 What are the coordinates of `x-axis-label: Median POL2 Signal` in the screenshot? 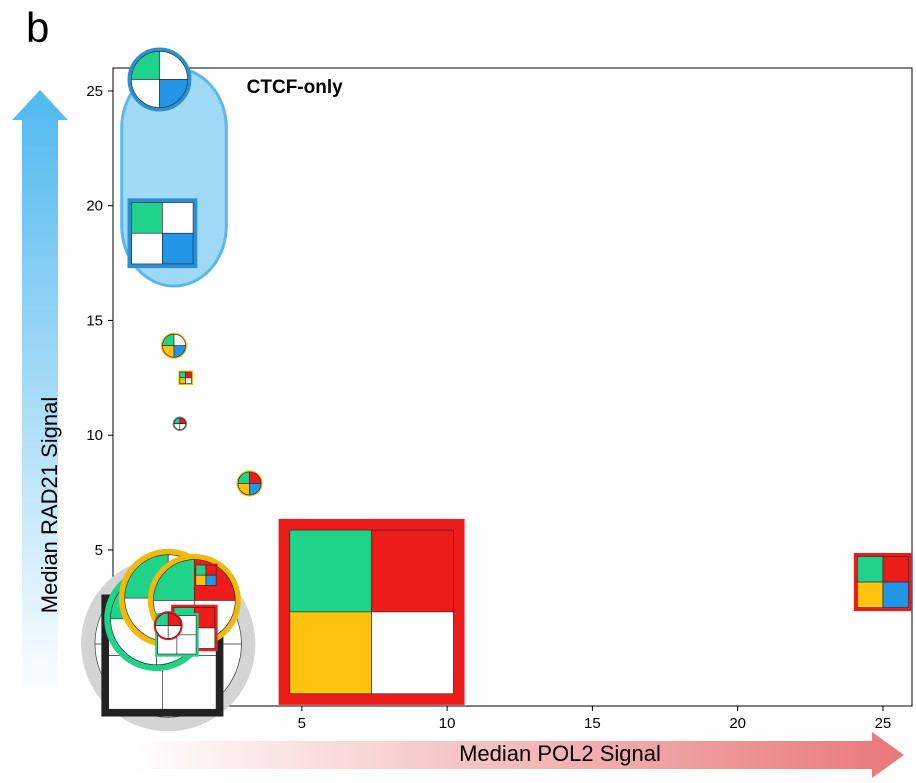 It's located at (560, 753).